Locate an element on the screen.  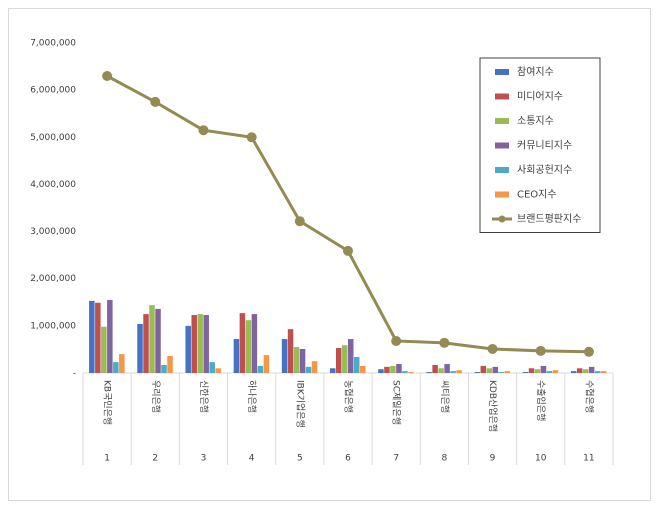
rank-label: 3 is located at coordinates (204, 459).